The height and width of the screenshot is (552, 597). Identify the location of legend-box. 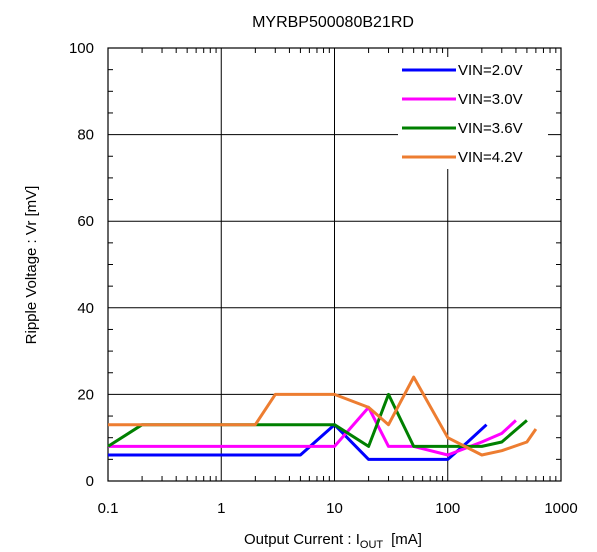
(473, 113).